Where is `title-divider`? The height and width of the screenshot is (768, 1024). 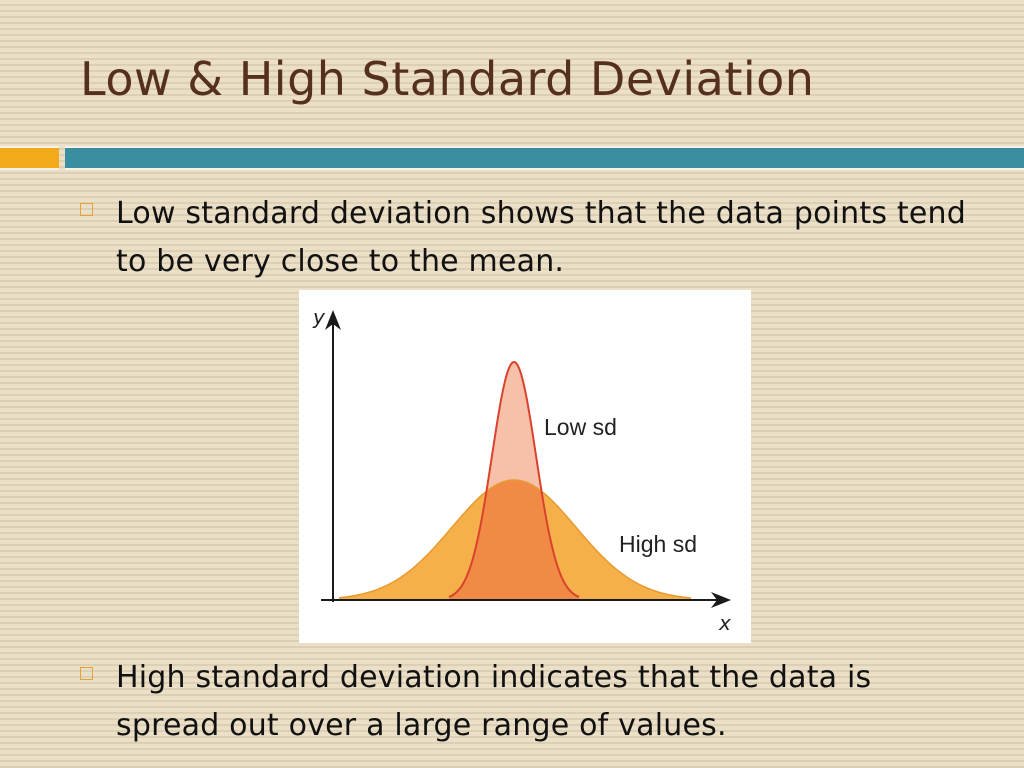 title-divider is located at coordinates (512, 157).